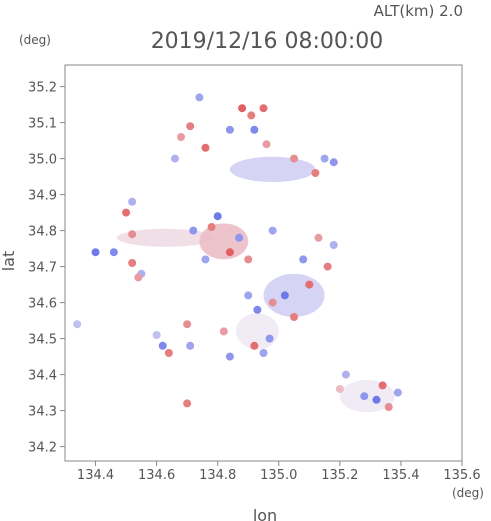  Describe the element at coordinates (217, 475) in the screenshot. I see `x-tick-label-2: 134.8` at that location.